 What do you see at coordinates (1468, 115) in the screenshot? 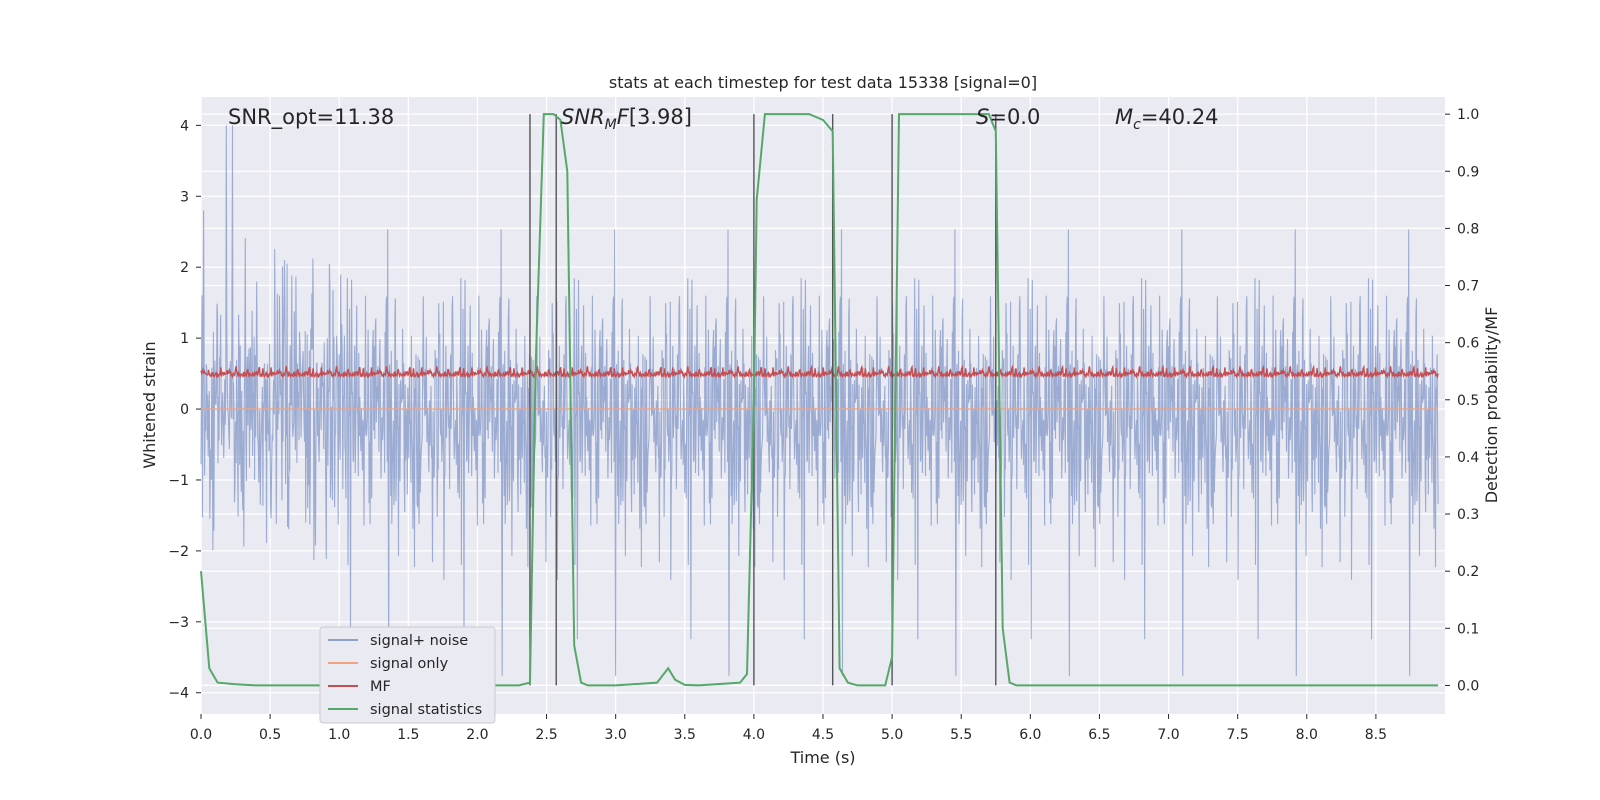
I see `y2-tick-label: 1.0` at bounding box center [1468, 115].